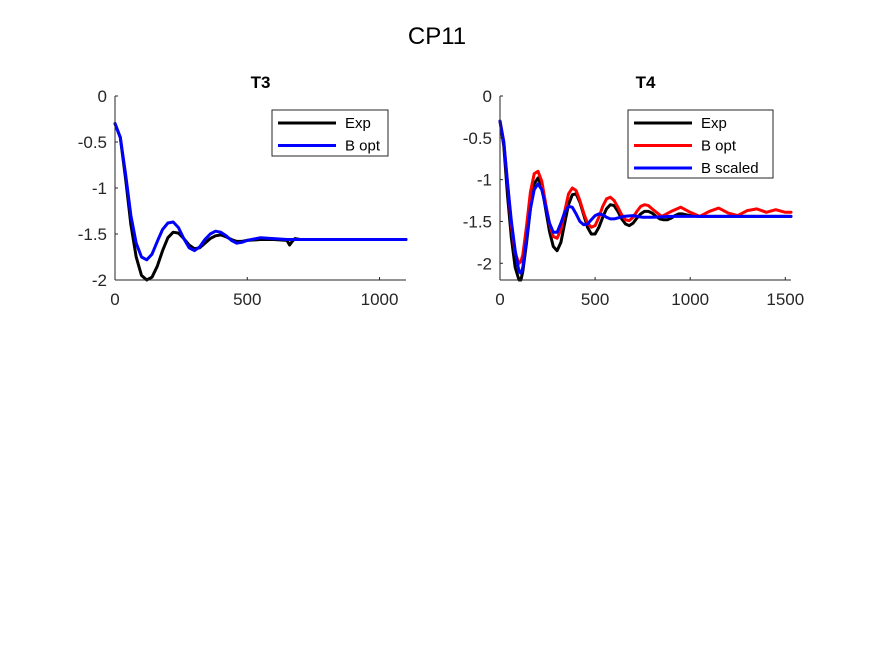 This screenshot has width=875, height=656. I want to click on series-line-b-scaled, so click(645, 197).